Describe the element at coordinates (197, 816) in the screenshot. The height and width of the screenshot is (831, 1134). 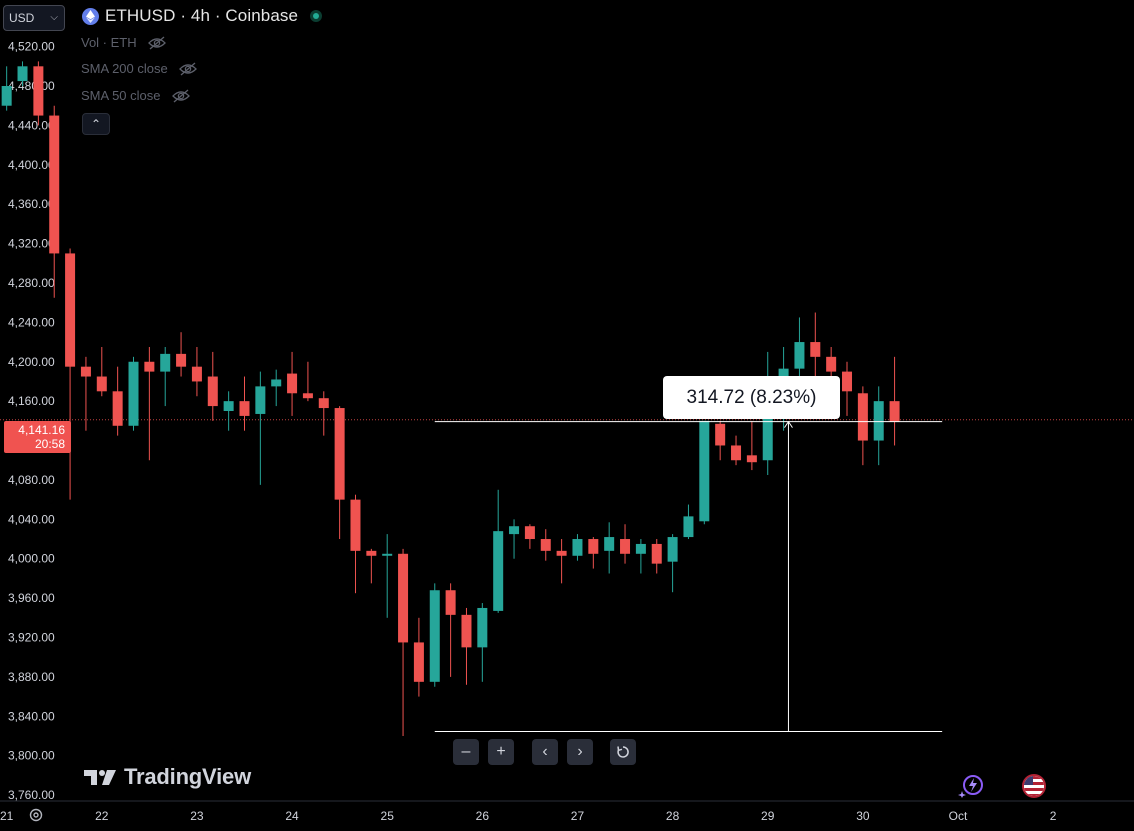
I see `x-axis-tick-label: 23` at that location.